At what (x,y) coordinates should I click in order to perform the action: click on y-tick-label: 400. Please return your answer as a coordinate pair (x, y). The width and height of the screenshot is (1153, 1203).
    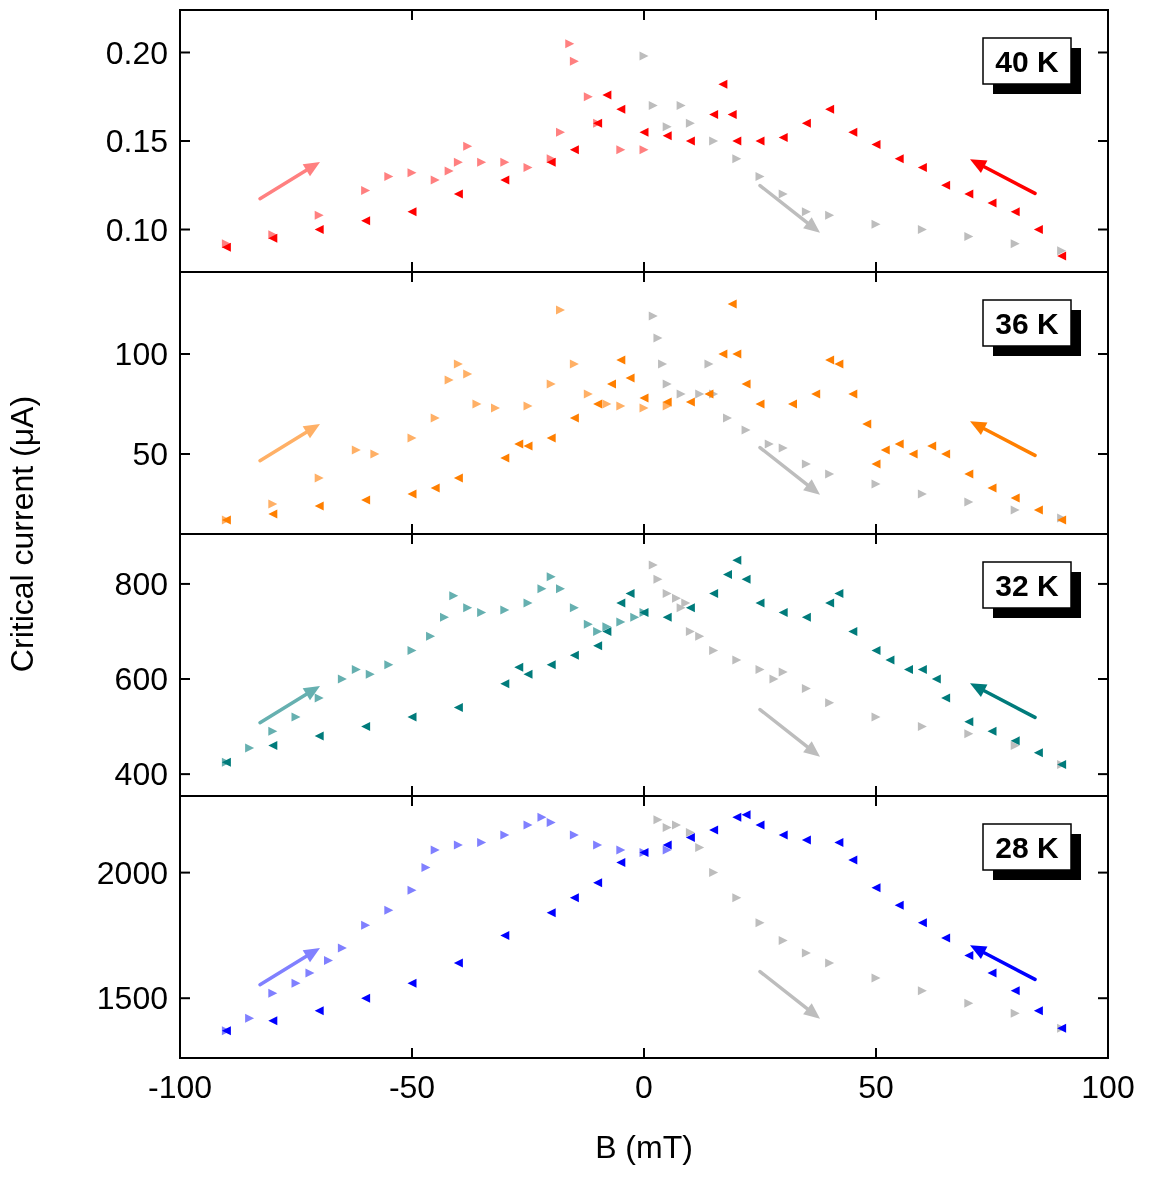
    Looking at the image, I should click on (141, 774).